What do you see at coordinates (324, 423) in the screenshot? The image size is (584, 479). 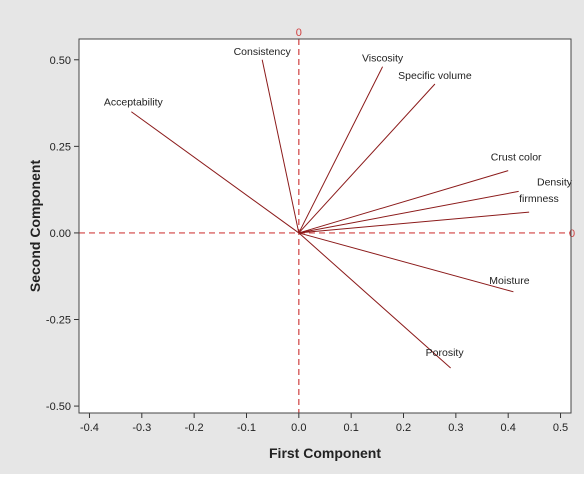 I see `x-axis: -0.4 -0.3 -0.2 -0.1 0.0 0.1 0.2 0.3 0.4 0.5` at bounding box center [324, 423].